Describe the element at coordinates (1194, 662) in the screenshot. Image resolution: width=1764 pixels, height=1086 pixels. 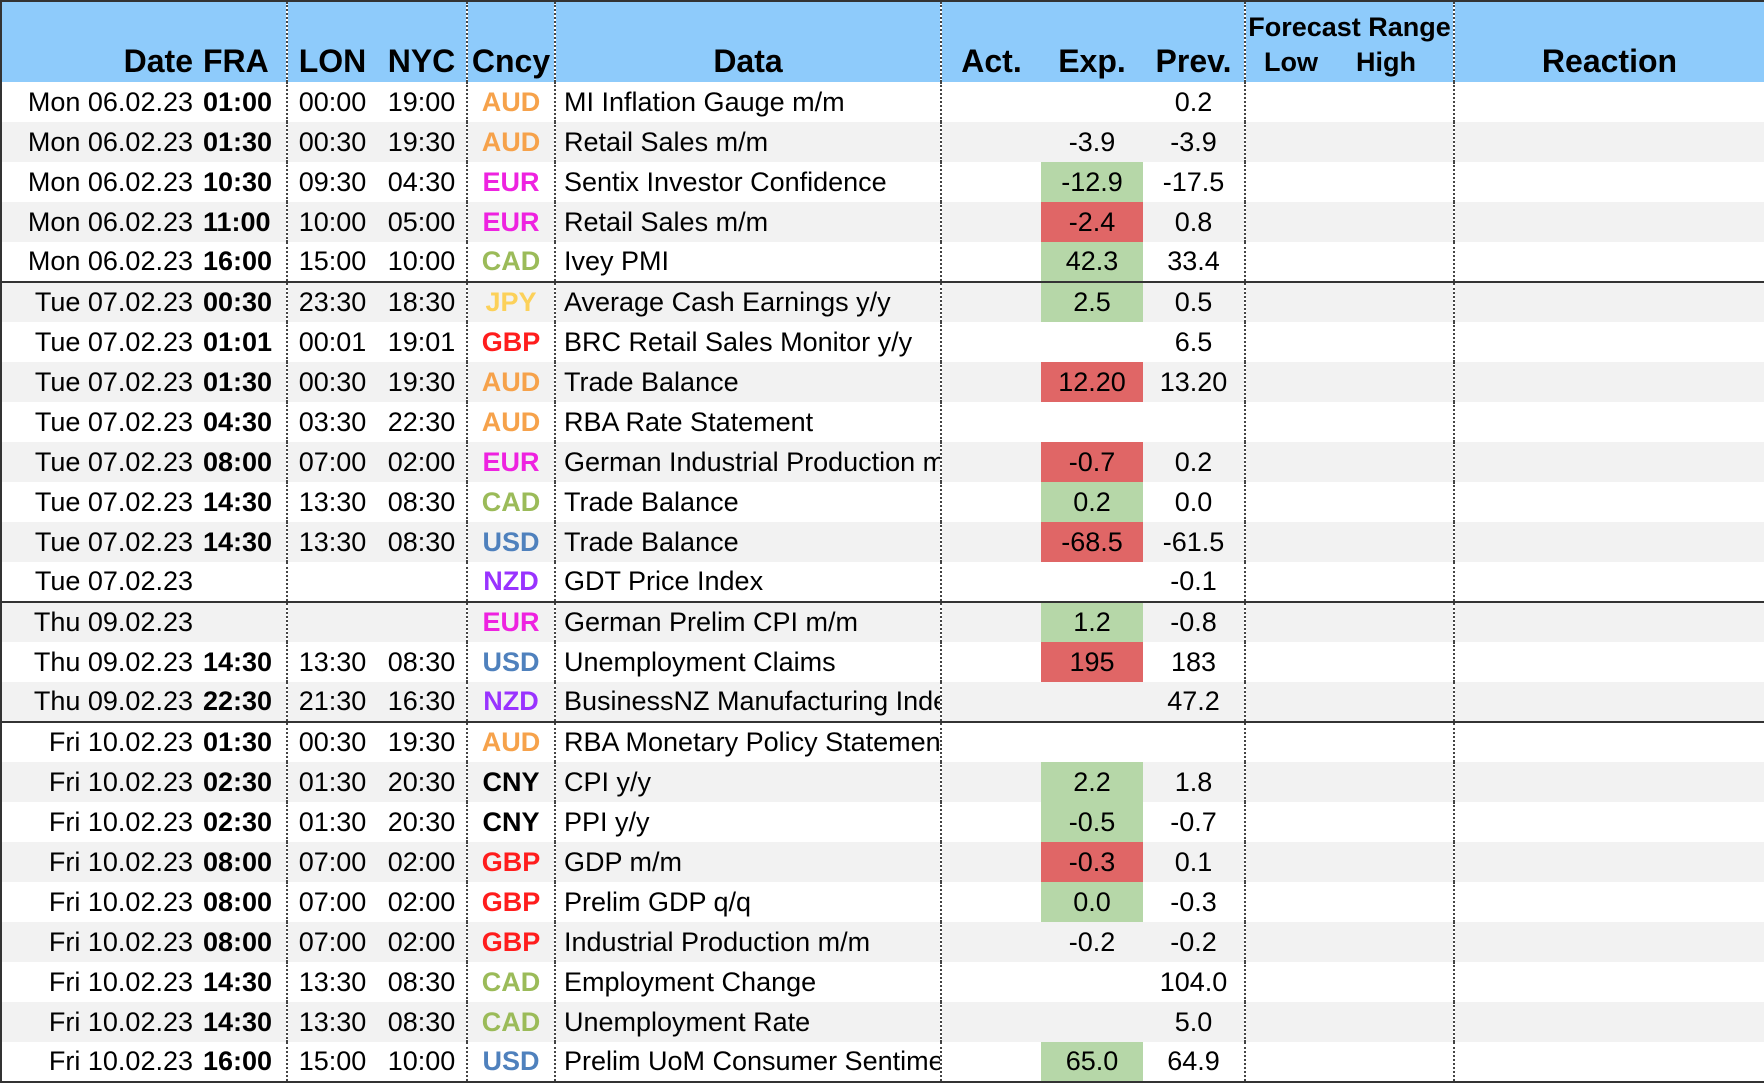
I see `cell-previous: 183` at that location.